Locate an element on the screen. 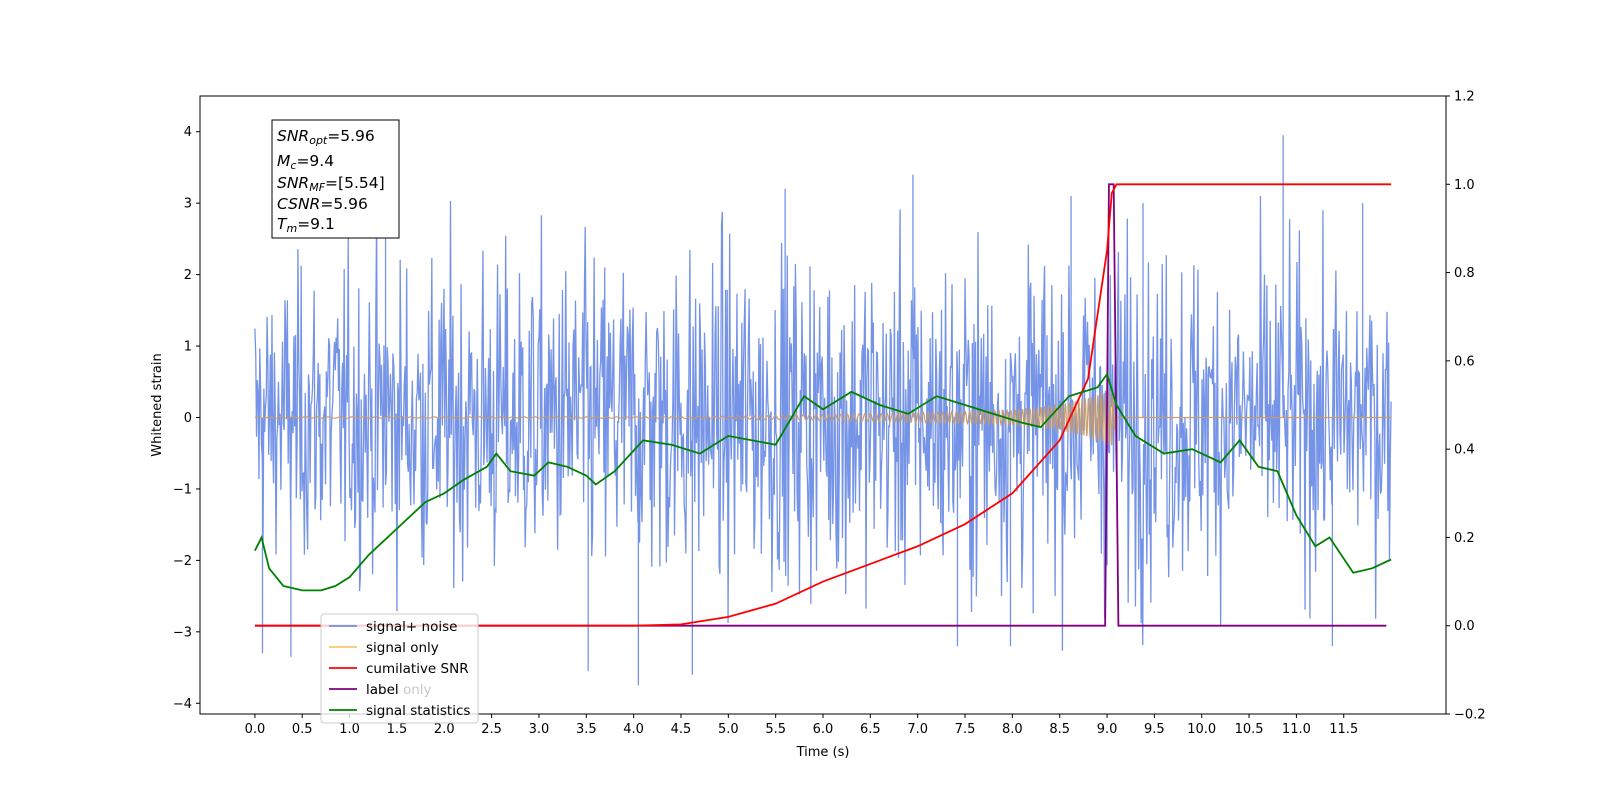 Image resolution: width=1600 pixels, height=800 pixels. y-tick-label: −1 is located at coordinates (182, 489).